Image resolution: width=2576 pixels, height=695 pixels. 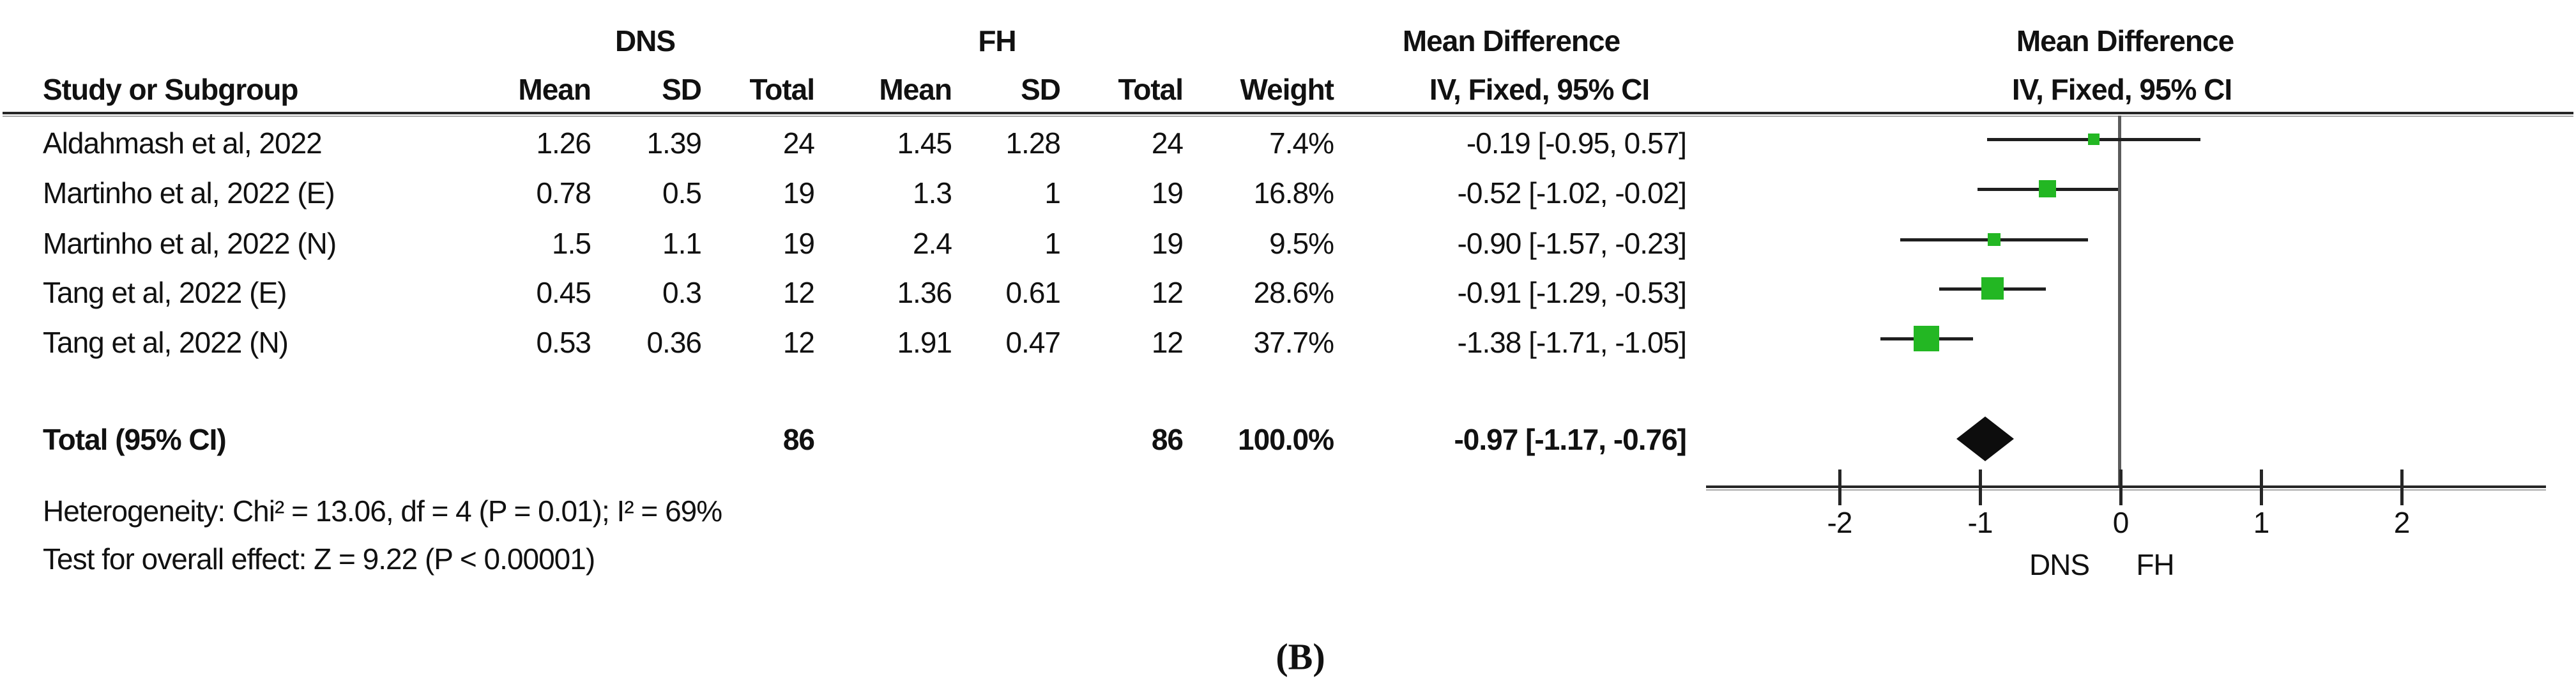 What do you see at coordinates (1167, 439) in the screenshot?
I see `total-fh-n: 86` at bounding box center [1167, 439].